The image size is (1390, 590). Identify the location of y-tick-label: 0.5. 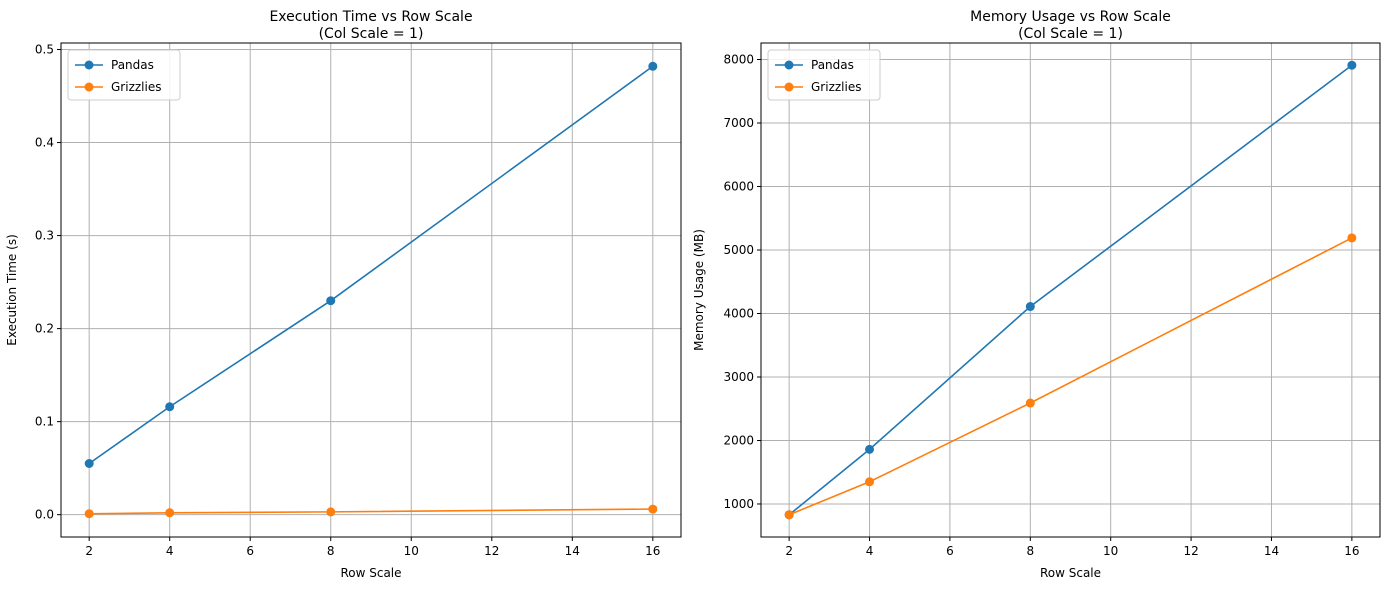
(44, 50).